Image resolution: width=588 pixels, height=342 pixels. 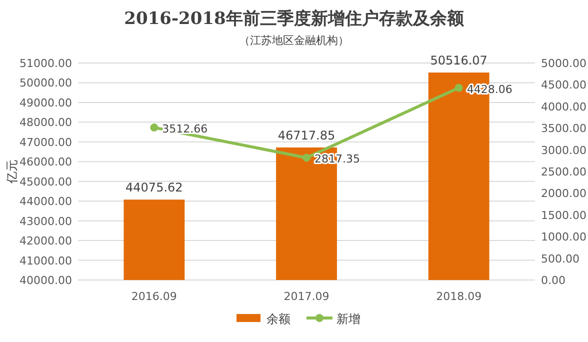 What do you see at coordinates (560, 259) in the screenshot?
I see `y2-tick-label: 500.00` at bounding box center [560, 259].